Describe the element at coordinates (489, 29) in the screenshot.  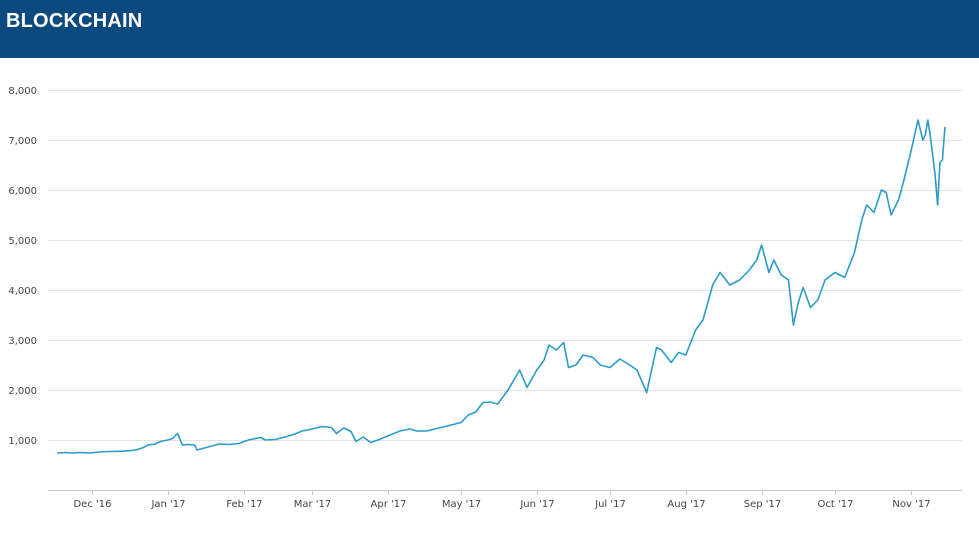
I see `header-bar: BLOCKCHAIN` at that location.